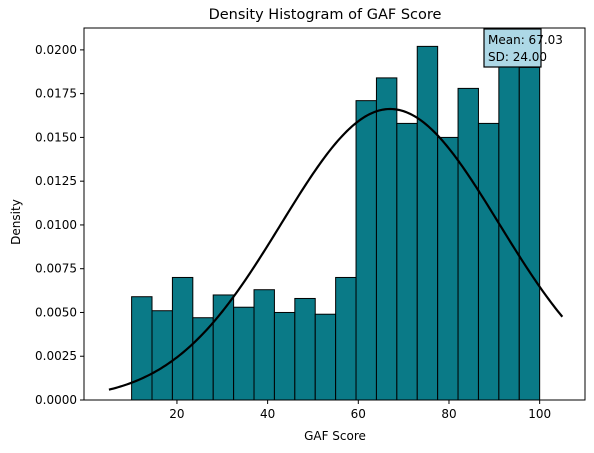  Describe the element at coordinates (56, 312) in the screenshot. I see `y-tick-label: 0.0050` at that location.